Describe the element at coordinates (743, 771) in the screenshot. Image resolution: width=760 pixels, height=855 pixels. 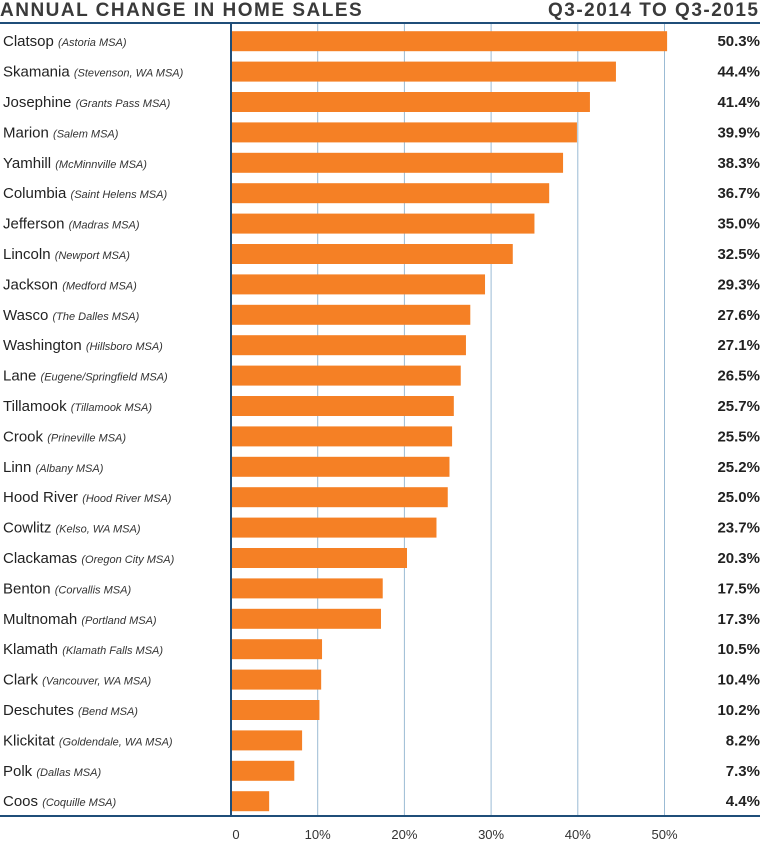
I see `value-label: 7.3%` at that location.